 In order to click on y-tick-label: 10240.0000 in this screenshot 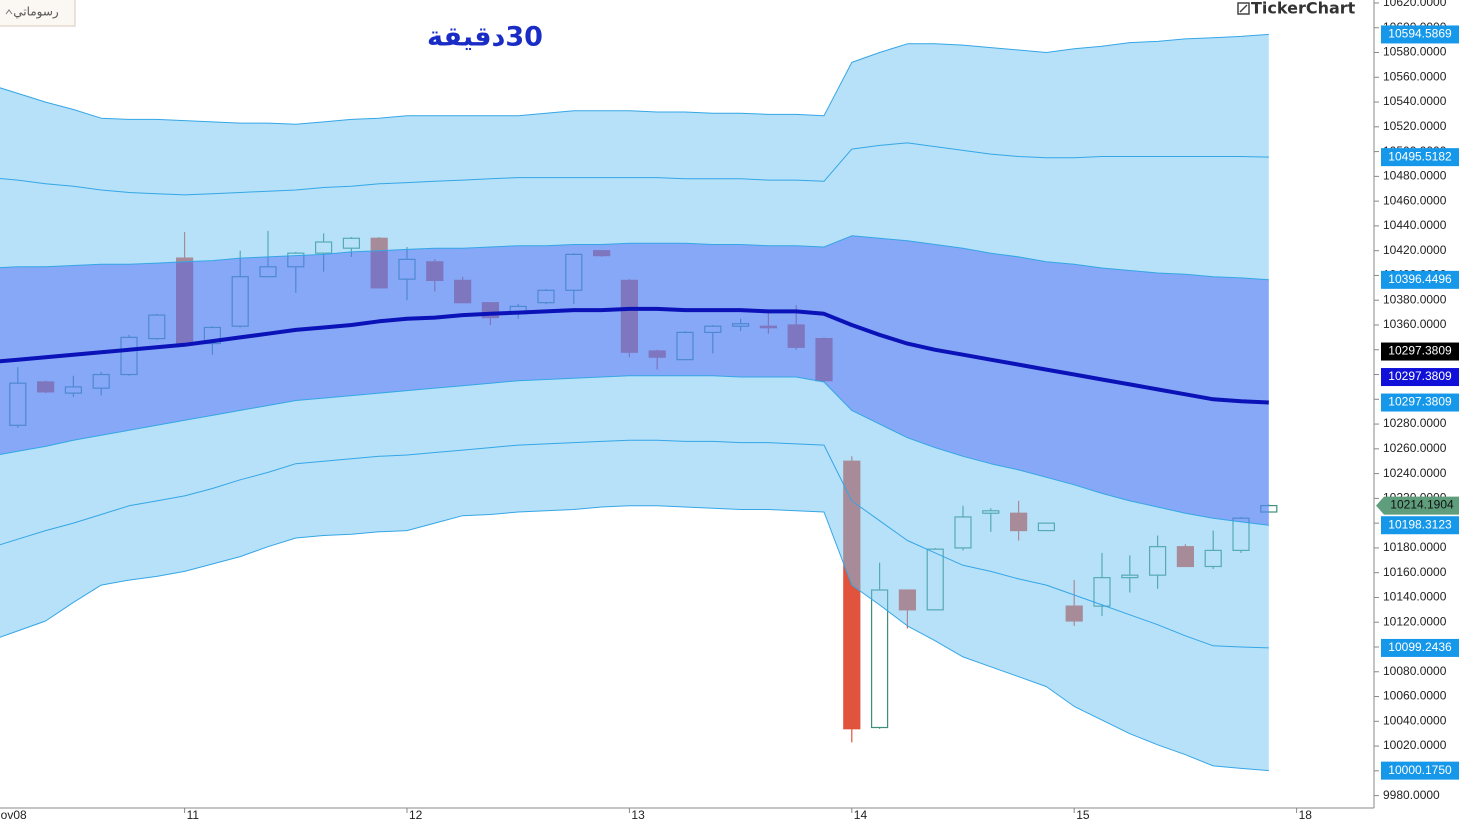, I will do `click(1415, 473)`.